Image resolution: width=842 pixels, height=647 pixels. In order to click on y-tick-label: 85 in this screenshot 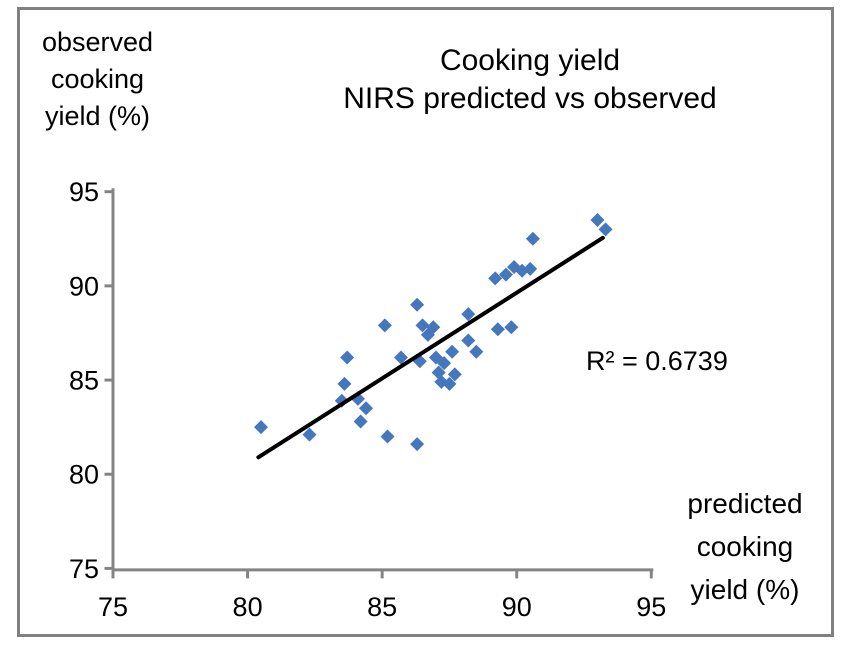, I will do `click(84, 381)`.